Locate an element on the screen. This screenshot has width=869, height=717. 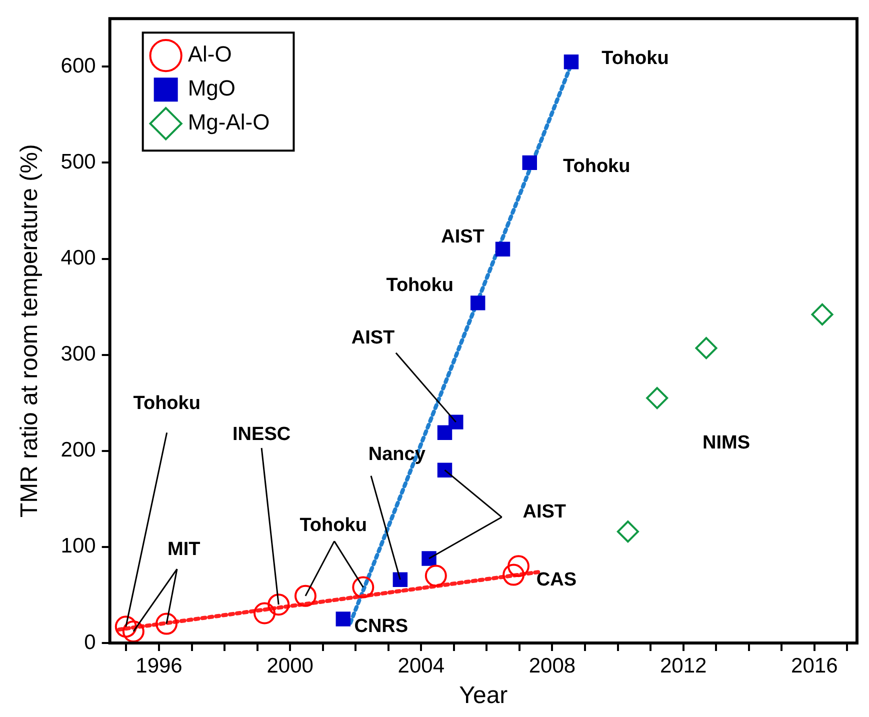
x-tick-label: 2016 is located at coordinates (814, 666).